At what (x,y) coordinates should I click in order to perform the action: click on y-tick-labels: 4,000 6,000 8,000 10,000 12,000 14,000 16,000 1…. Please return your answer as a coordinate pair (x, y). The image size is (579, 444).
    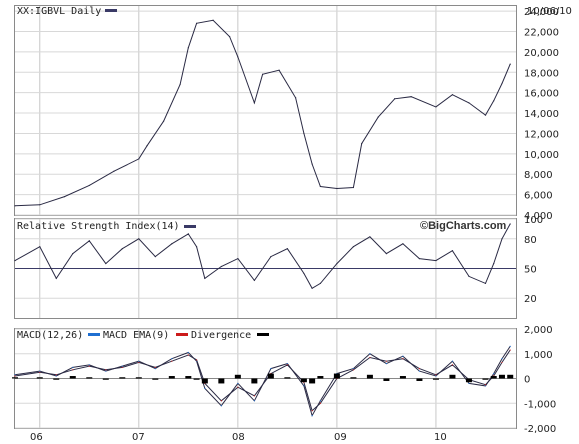
    Looking at the image, I should click on (541, 221).